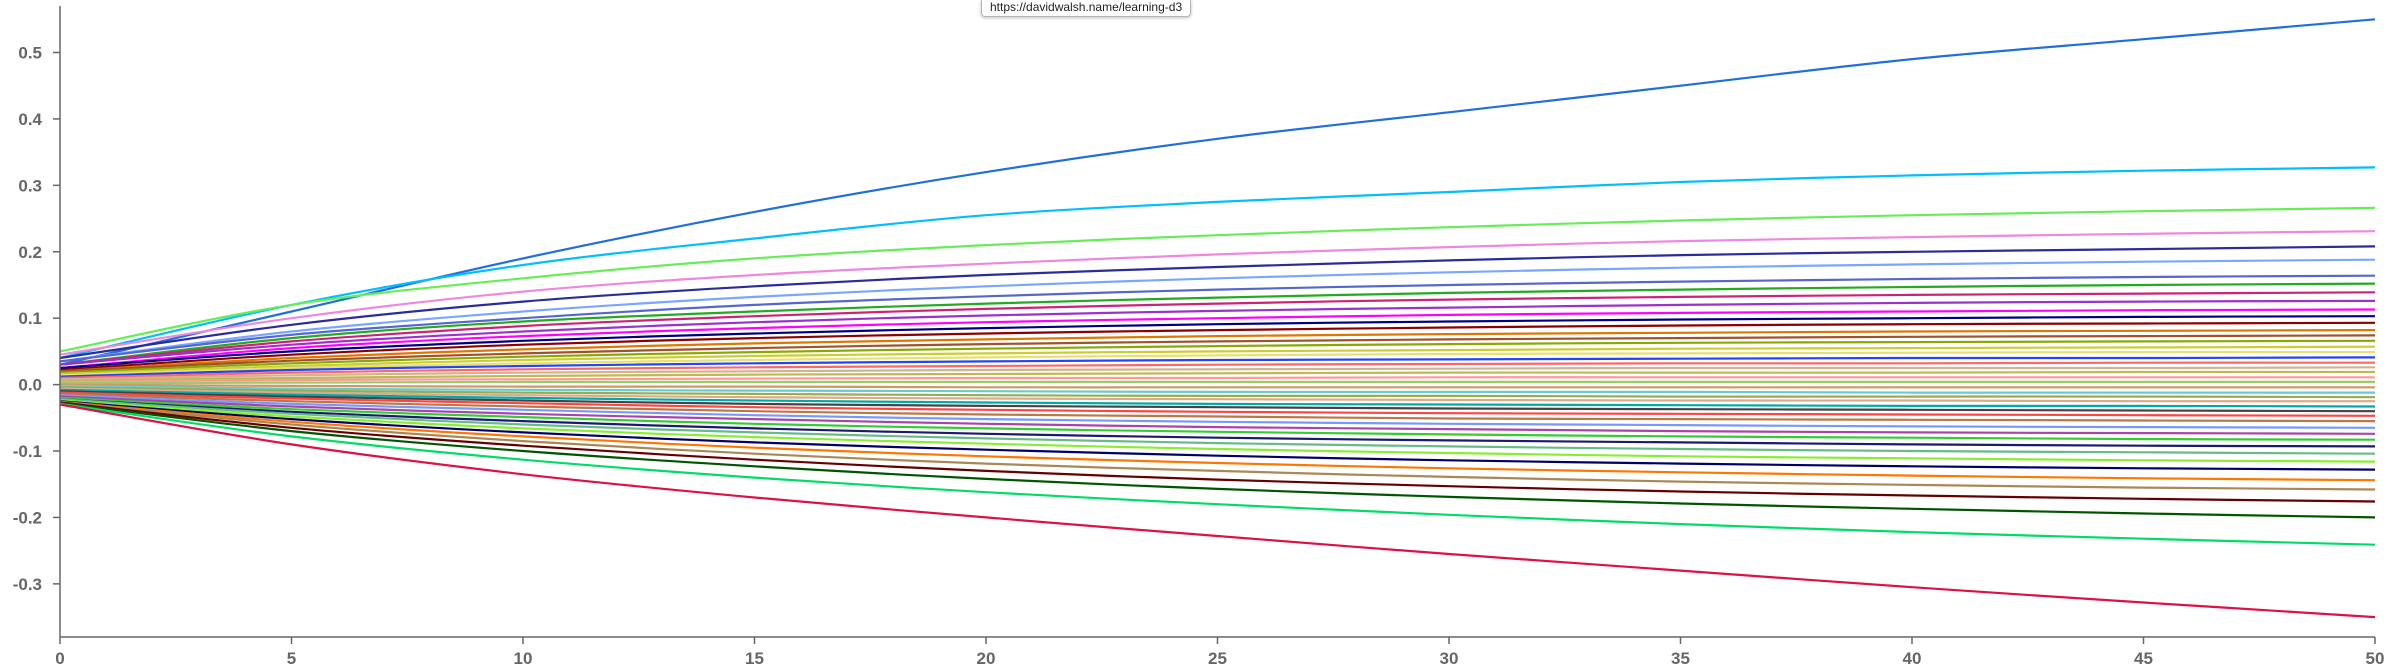 Image resolution: width=2397 pixels, height=672 pixels. I want to click on x-tick-label: 5, so click(291, 658).